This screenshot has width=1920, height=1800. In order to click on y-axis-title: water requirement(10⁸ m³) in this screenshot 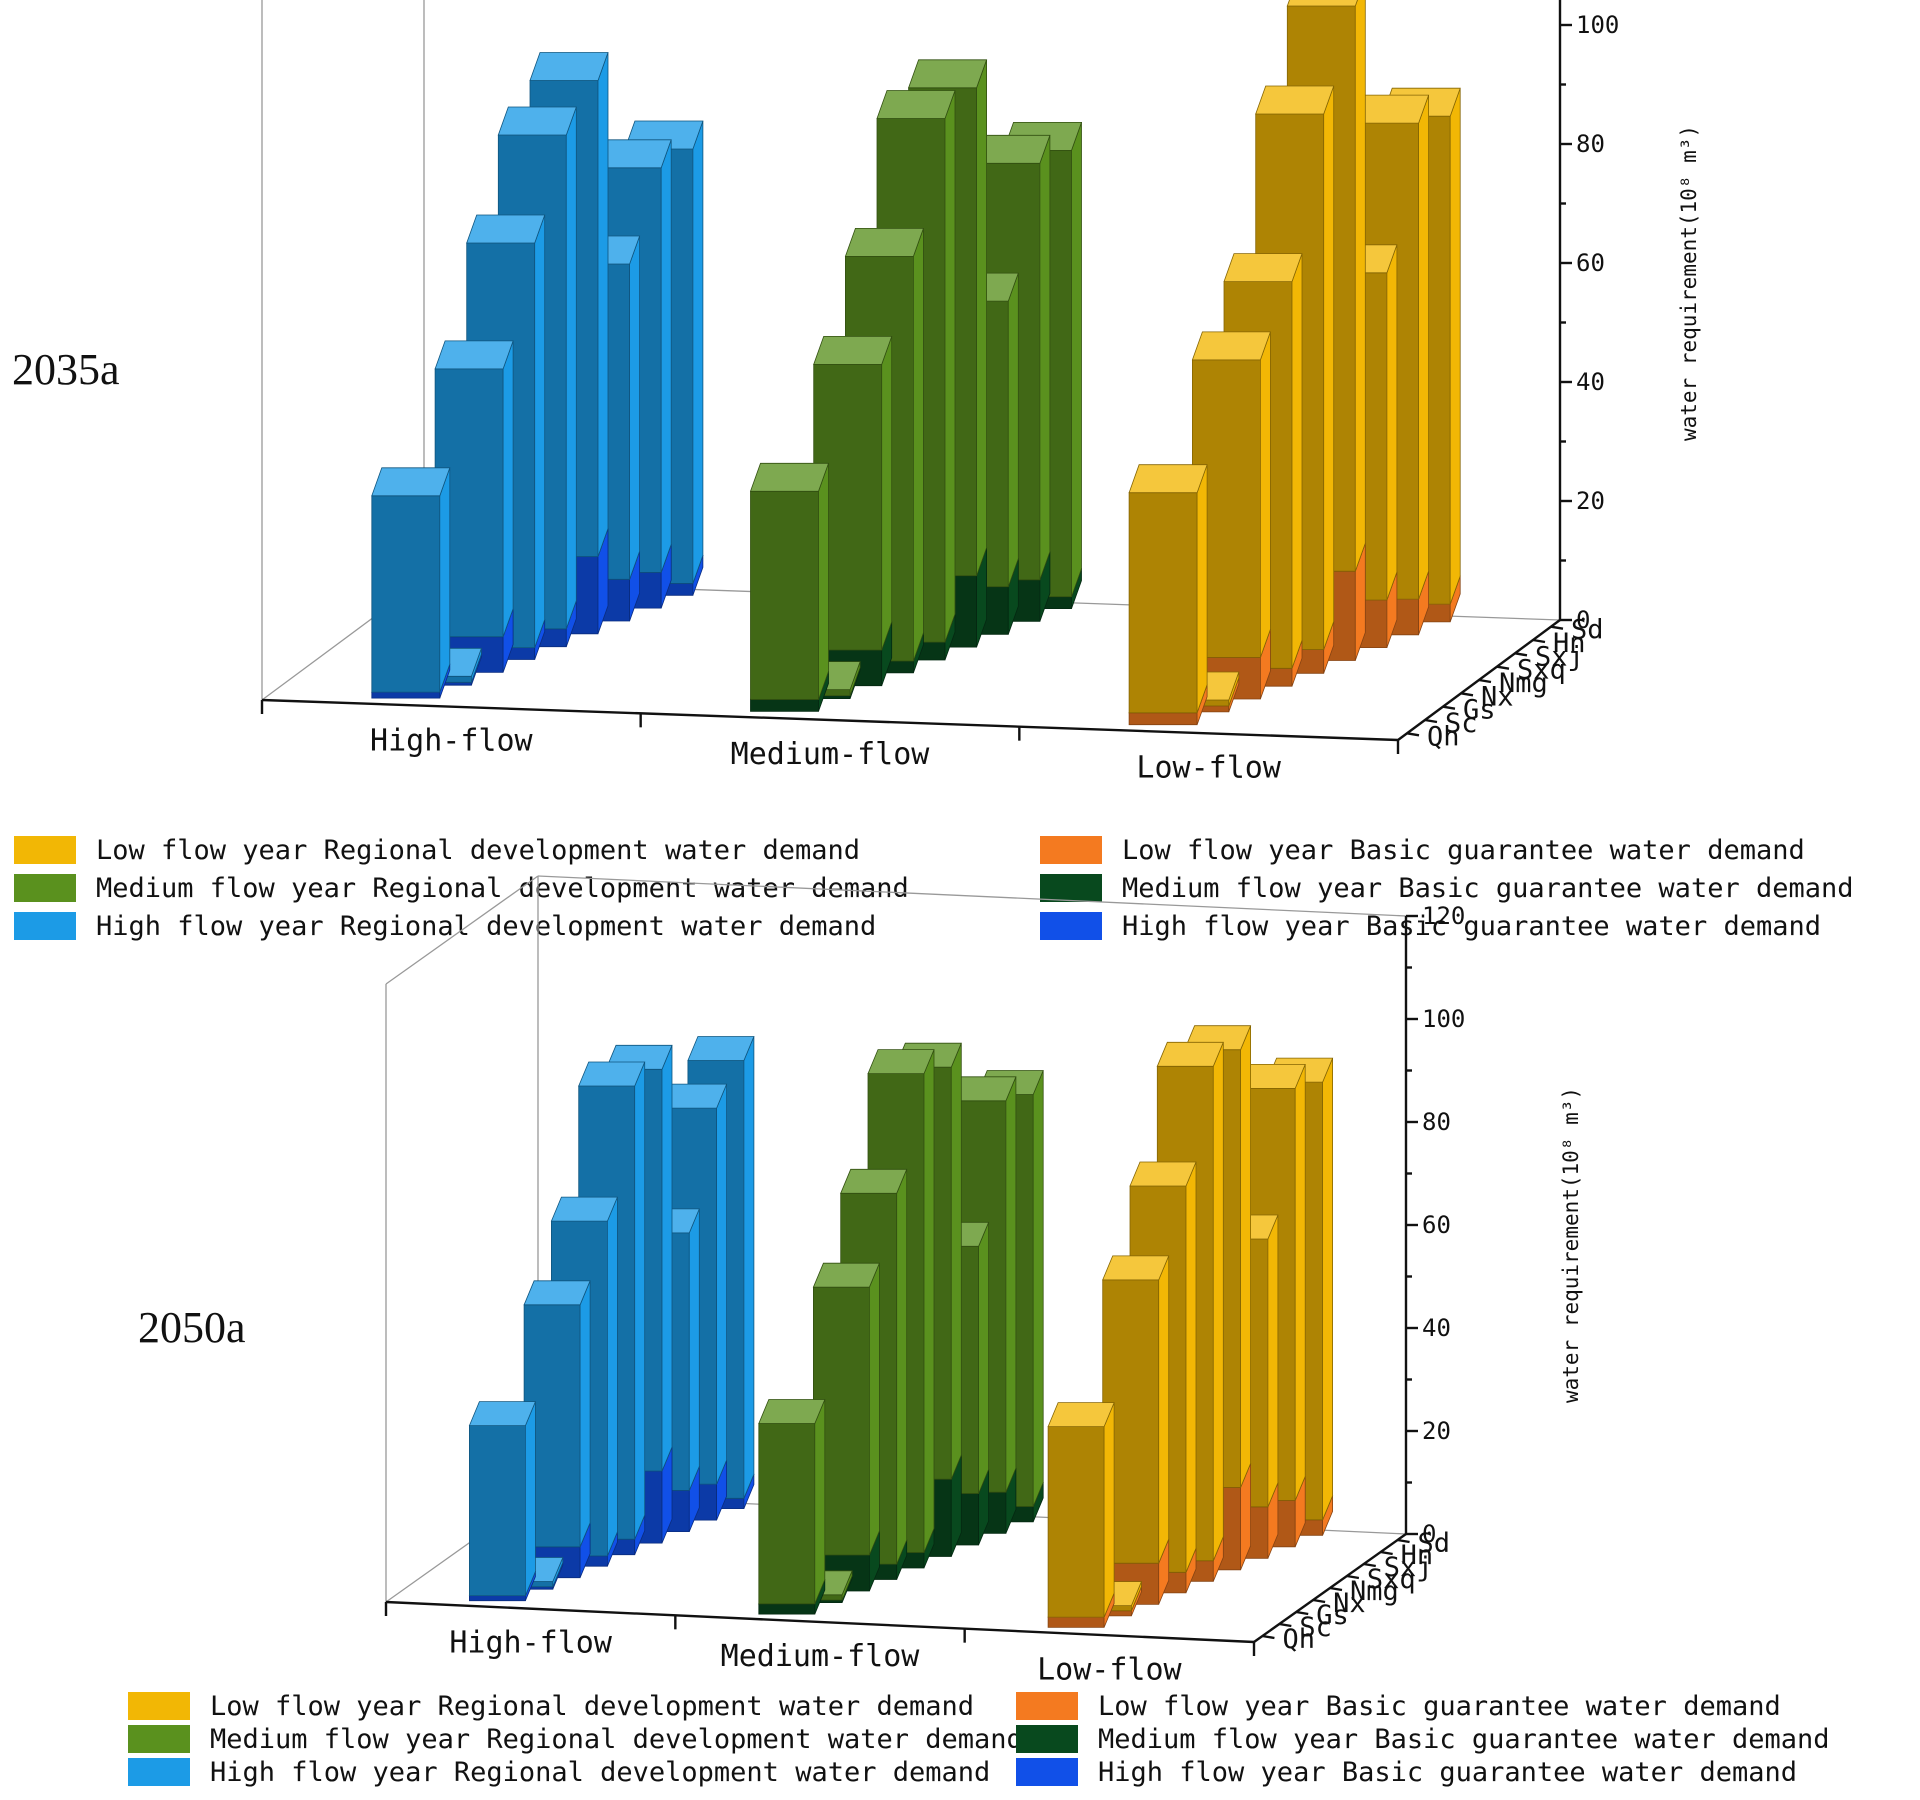, I will do `click(1689, 283)`.